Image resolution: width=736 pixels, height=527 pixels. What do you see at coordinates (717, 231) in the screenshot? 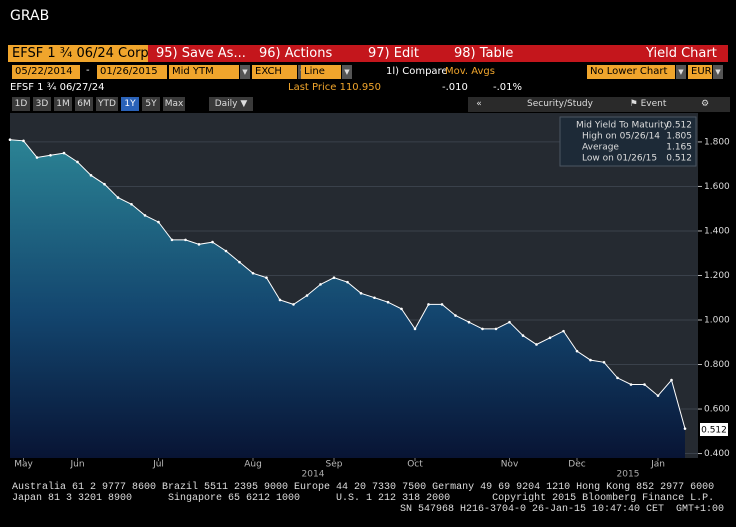
I see `y-tick-label: 1.400` at bounding box center [717, 231].